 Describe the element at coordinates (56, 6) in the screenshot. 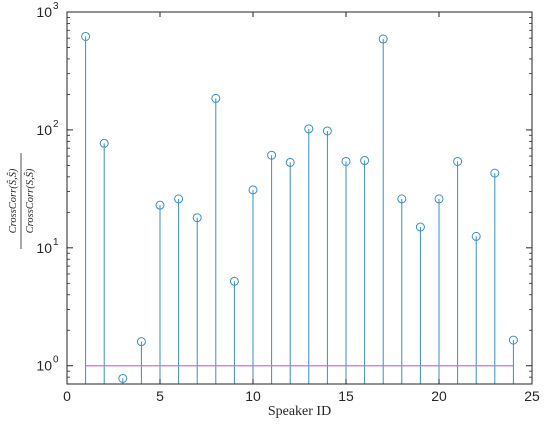

I see `y-tick-label-exponent: 3` at that location.